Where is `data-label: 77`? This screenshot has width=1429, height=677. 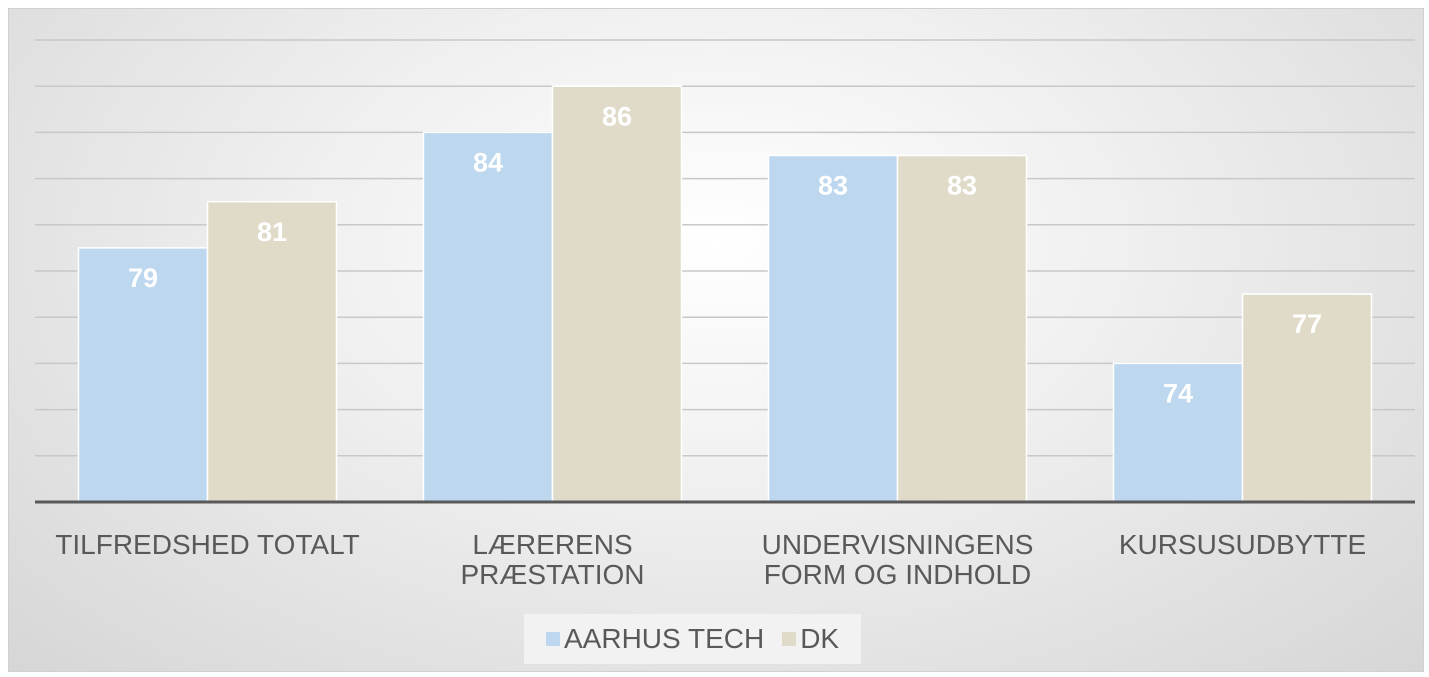 data-label: 77 is located at coordinates (1307, 324).